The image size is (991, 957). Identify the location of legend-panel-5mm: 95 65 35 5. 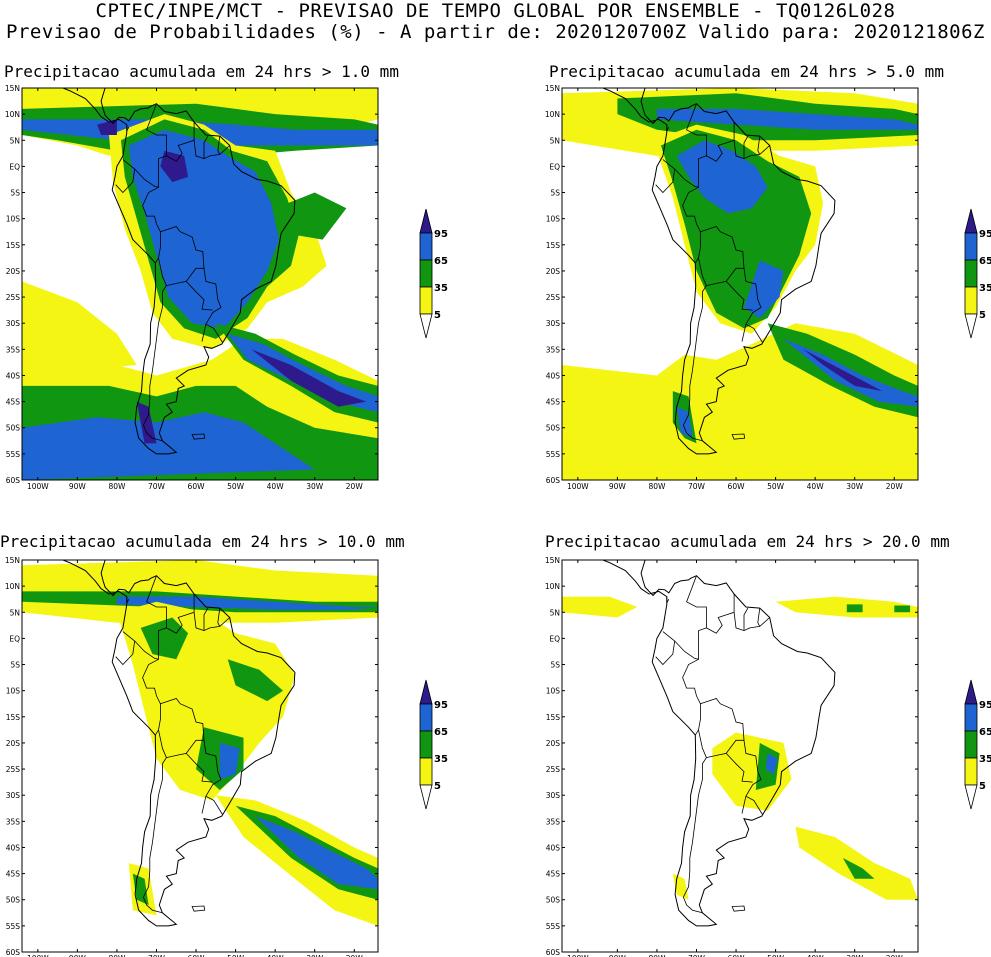
(977, 273).